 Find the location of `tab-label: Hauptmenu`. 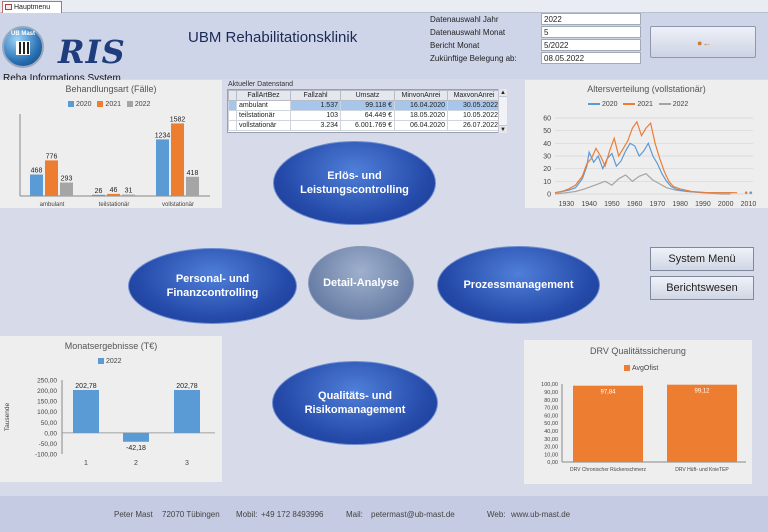

tab-label: Hauptmenu is located at coordinates (32, 7).